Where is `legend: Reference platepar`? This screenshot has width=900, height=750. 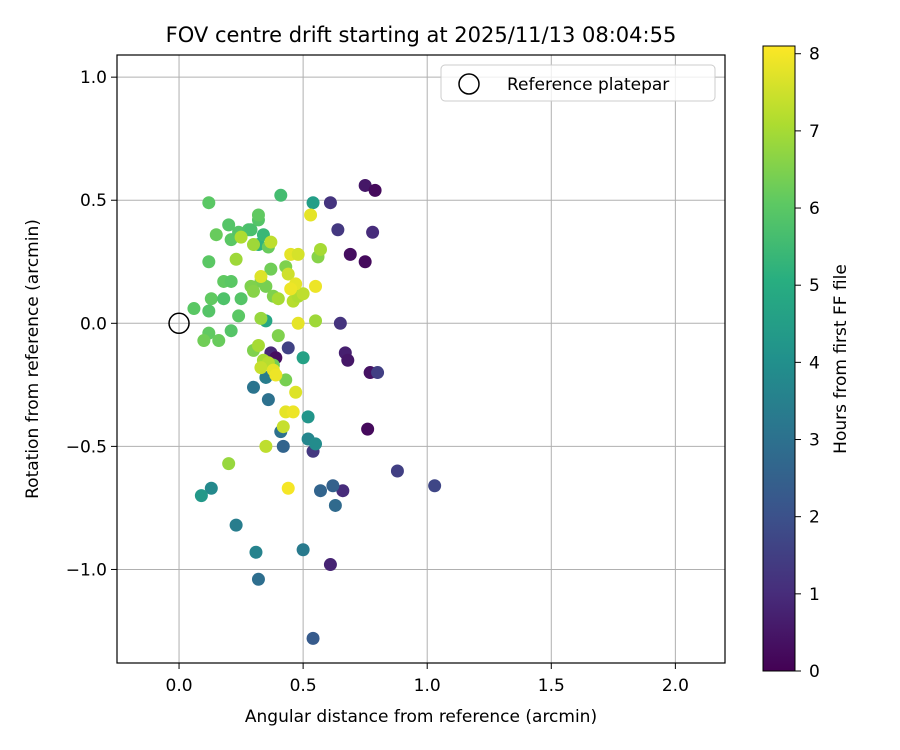
legend: Reference platepar is located at coordinates (578, 83).